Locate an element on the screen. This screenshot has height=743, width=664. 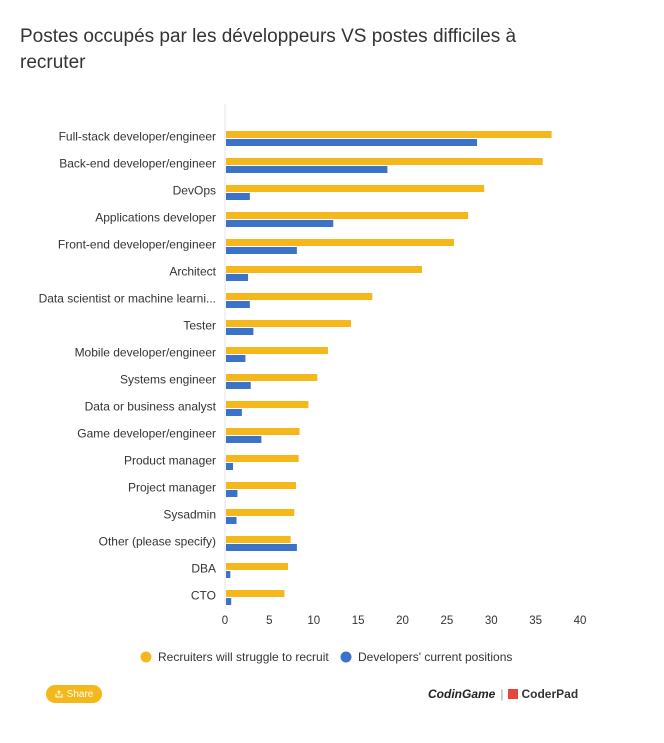
x-tick-label: 35 is located at coordinates (535, 621).